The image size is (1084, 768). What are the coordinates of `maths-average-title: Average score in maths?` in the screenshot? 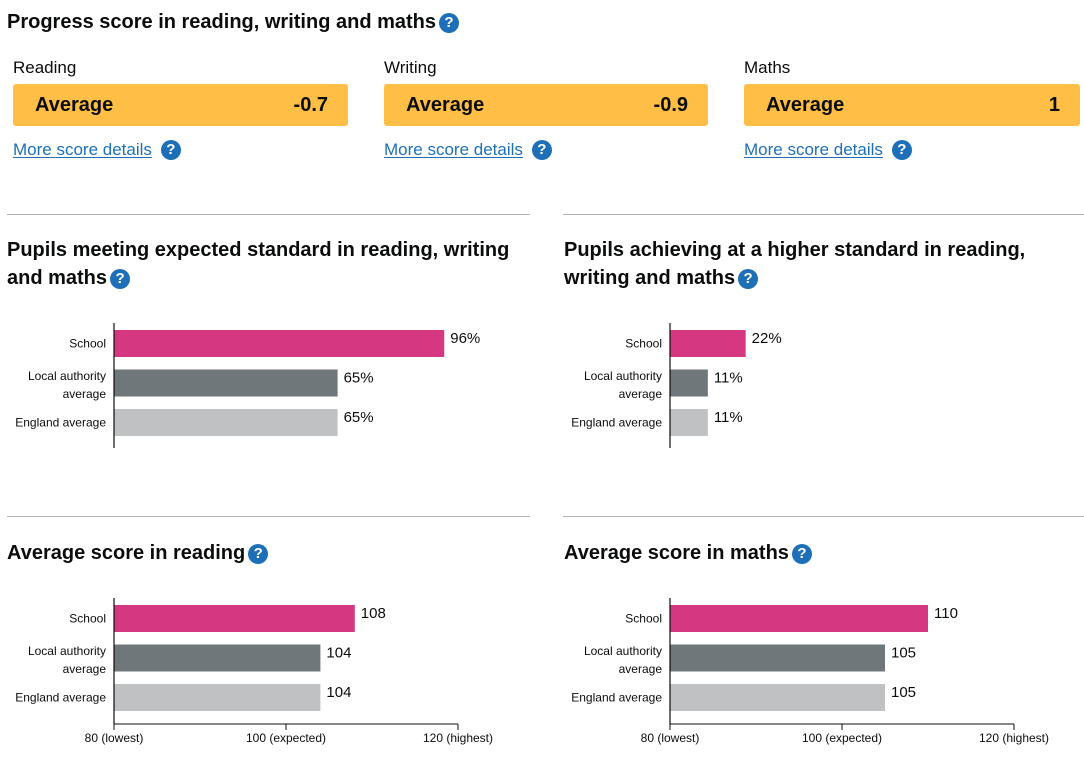 It's located at (688, 553).